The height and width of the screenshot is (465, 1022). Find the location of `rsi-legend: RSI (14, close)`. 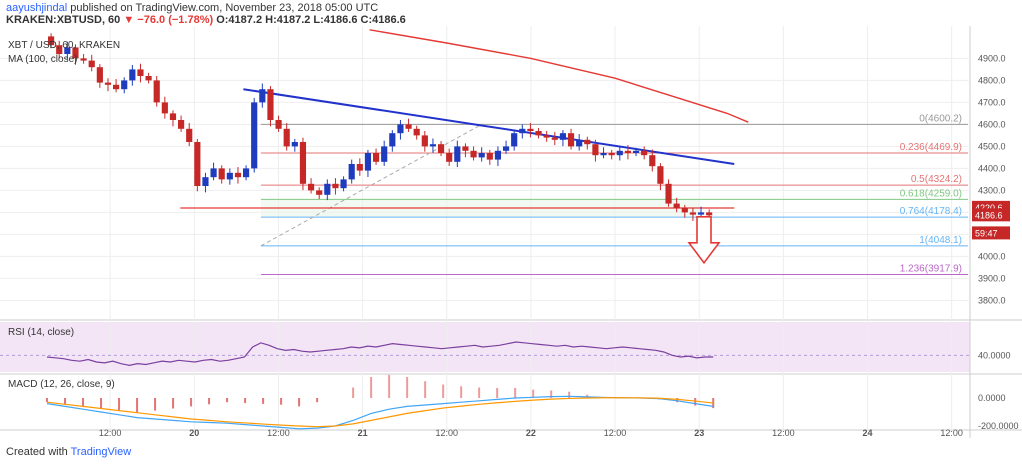

rsi-legend: RSI (14, close) is located at coordinates (41, 332).